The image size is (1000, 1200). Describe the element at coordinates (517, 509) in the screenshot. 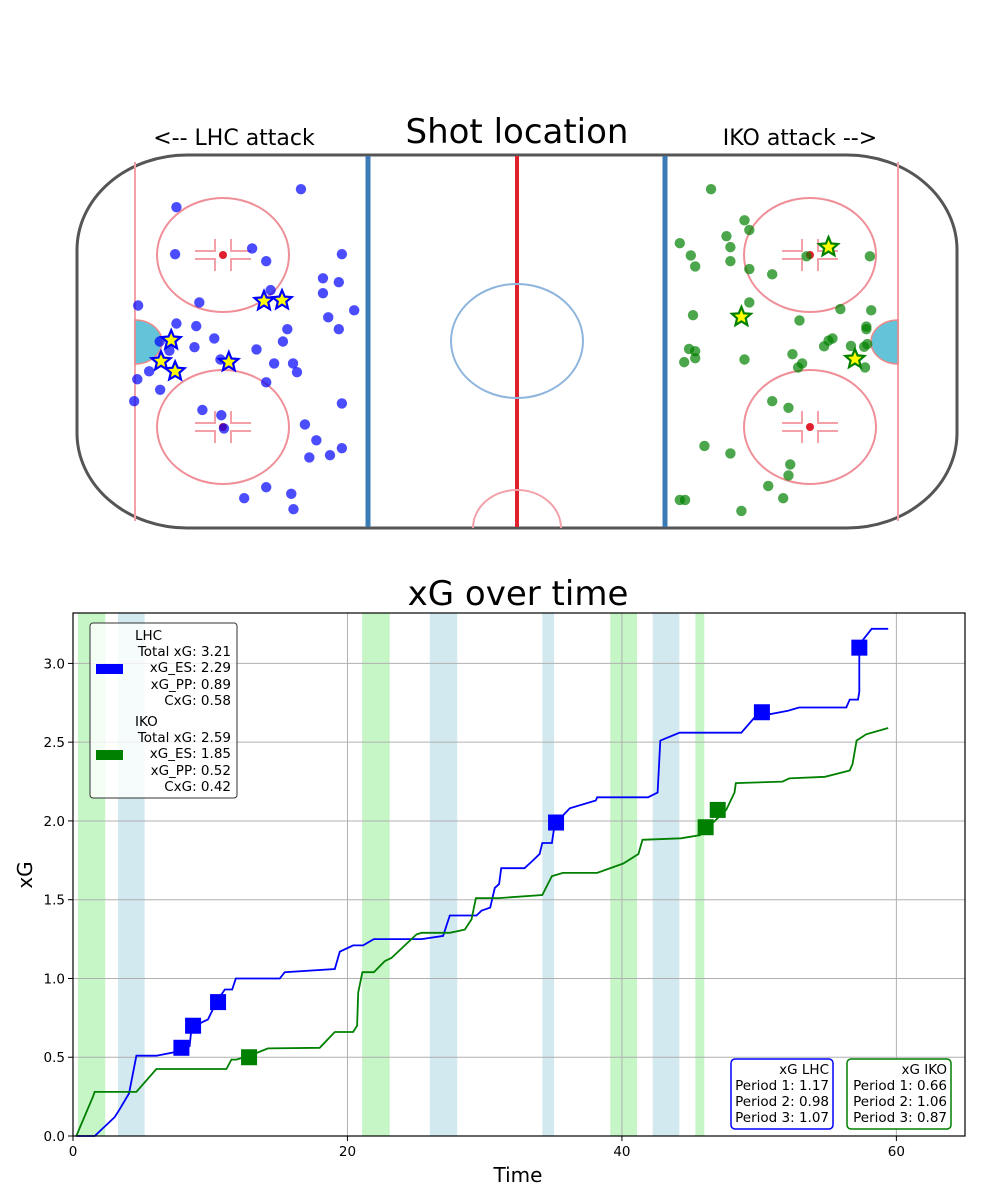

I see `referee-crease` at that location.